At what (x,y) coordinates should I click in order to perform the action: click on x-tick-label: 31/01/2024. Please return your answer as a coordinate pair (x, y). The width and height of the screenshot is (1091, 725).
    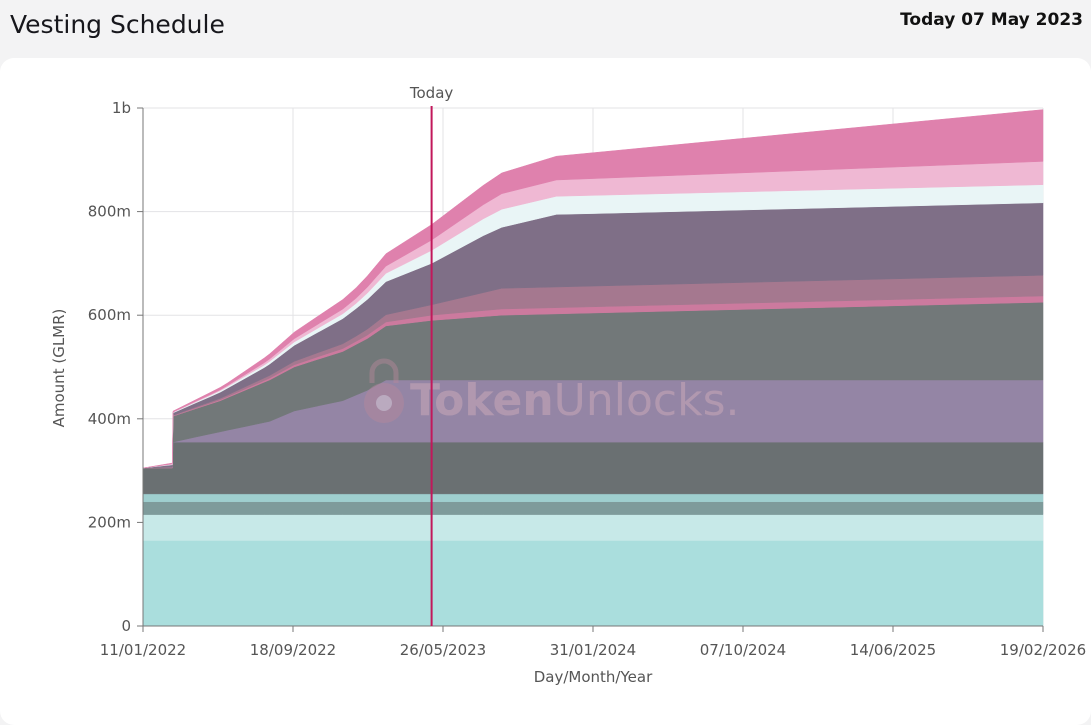
    Looking at the image, I should click on (593, 650).